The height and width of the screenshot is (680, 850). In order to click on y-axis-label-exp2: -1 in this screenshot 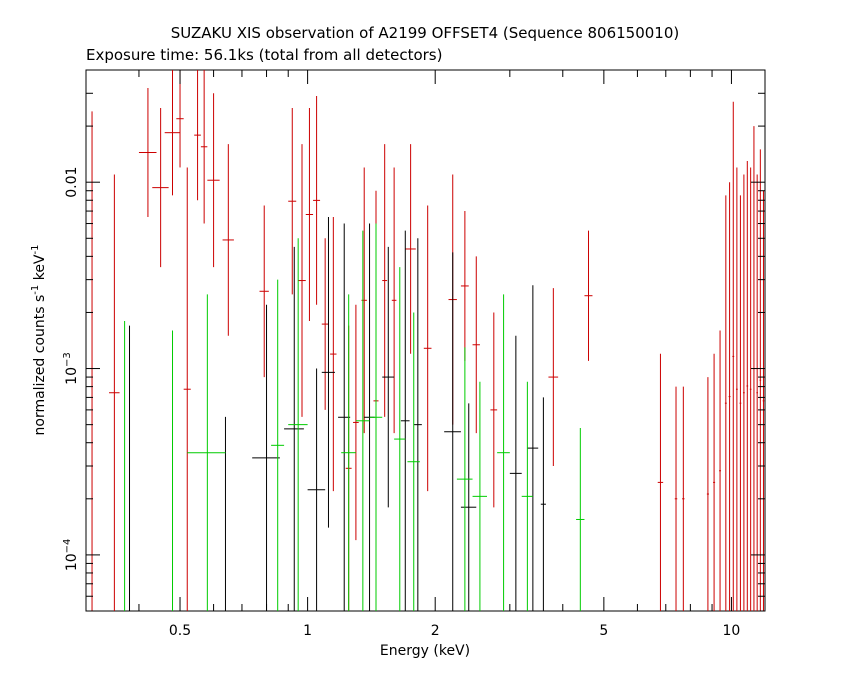, I will do `click(35, 250)`.